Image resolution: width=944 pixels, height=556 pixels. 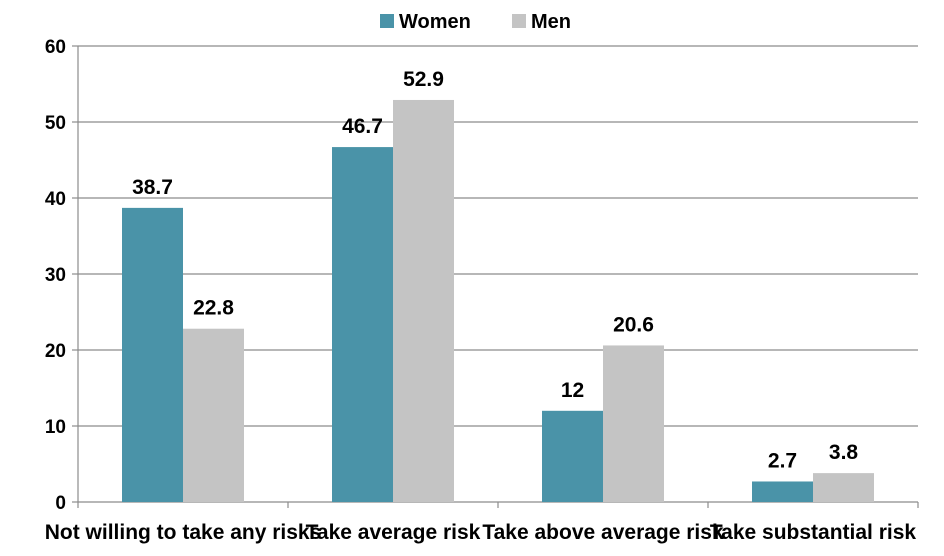 What do you see at coordinates (393, 532) in the screenshot?
I see `x-category-label: Take average risk` at bounding box center [393, 532].